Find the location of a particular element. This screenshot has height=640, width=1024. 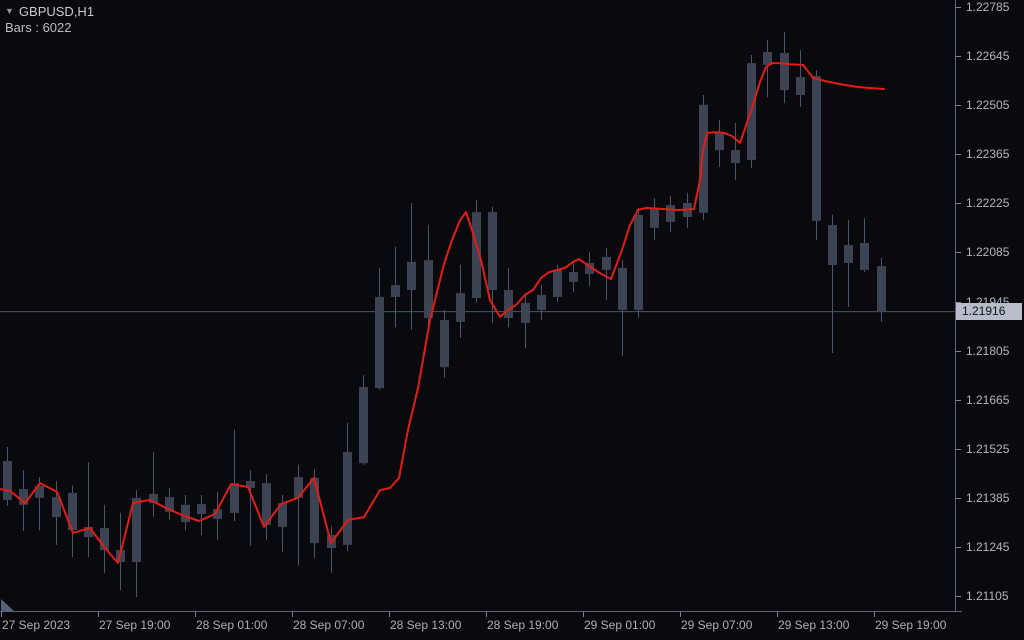

price-tick-label: 1.21245 is located at coordinates (988, 547).